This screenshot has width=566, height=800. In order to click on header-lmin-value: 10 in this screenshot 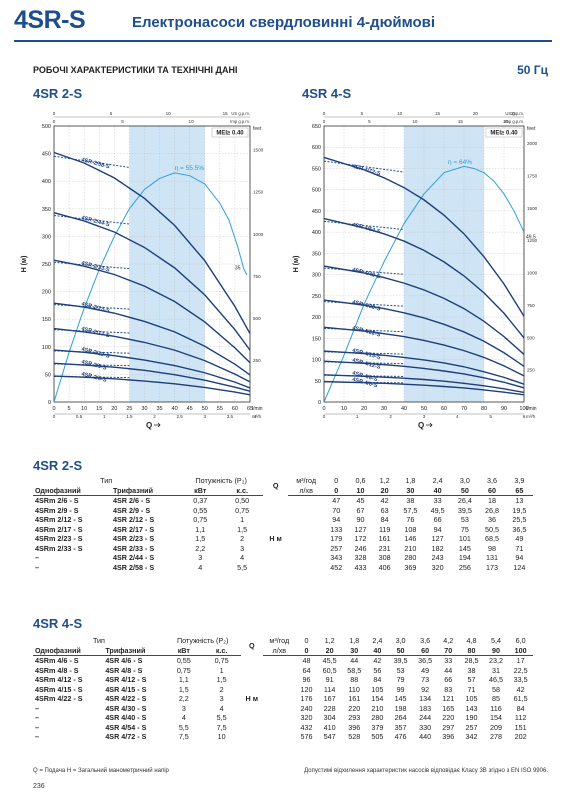, I will do `click(360, 490)`.